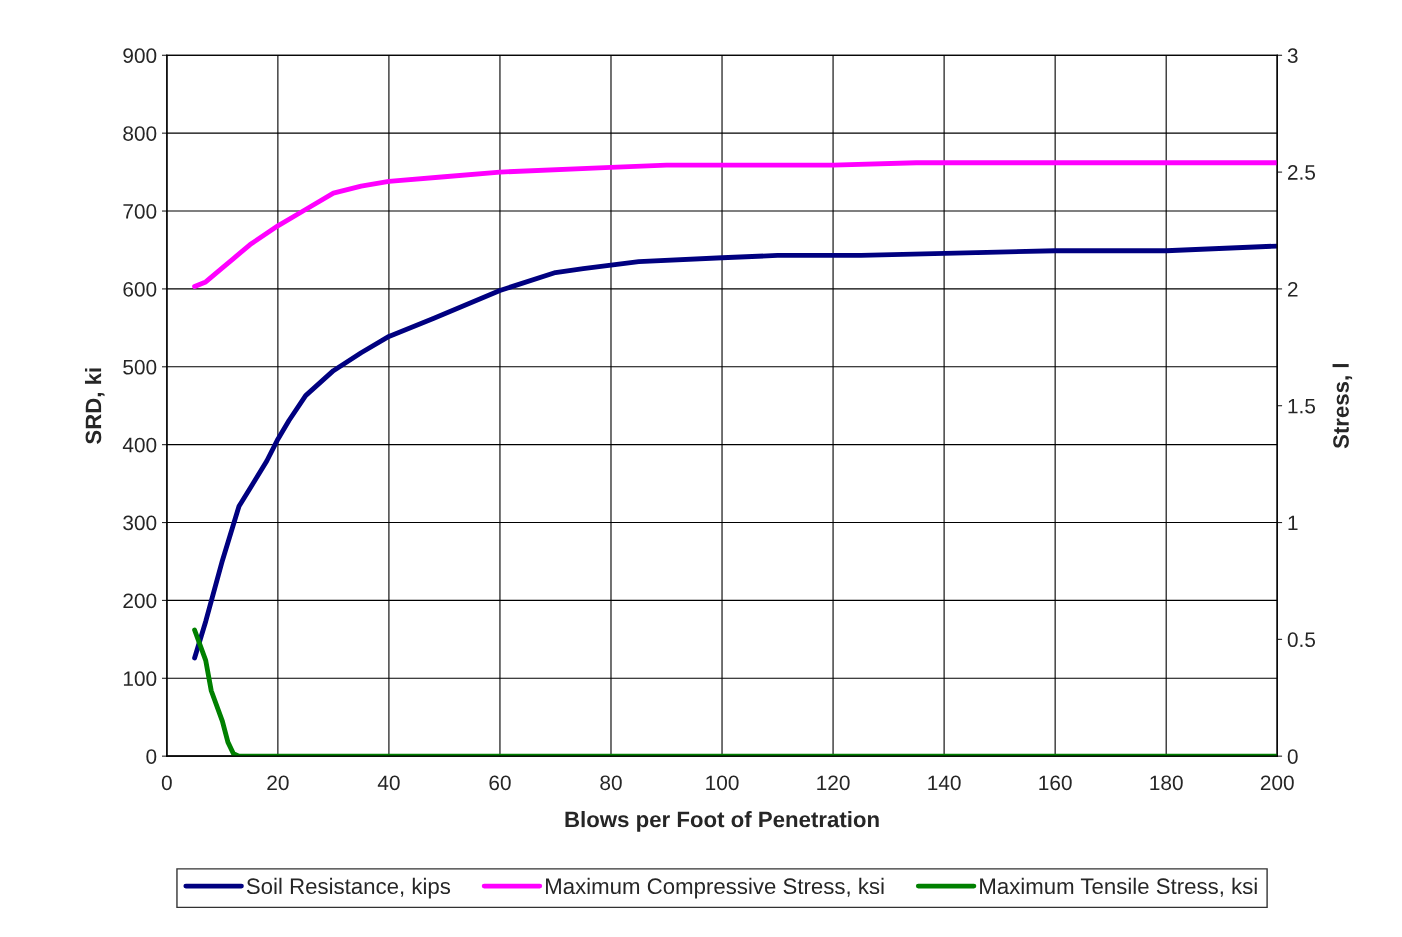  Describe the element at coordinates (140, 601) in the screenshot. I see `y-tick-label: 200` at that location.